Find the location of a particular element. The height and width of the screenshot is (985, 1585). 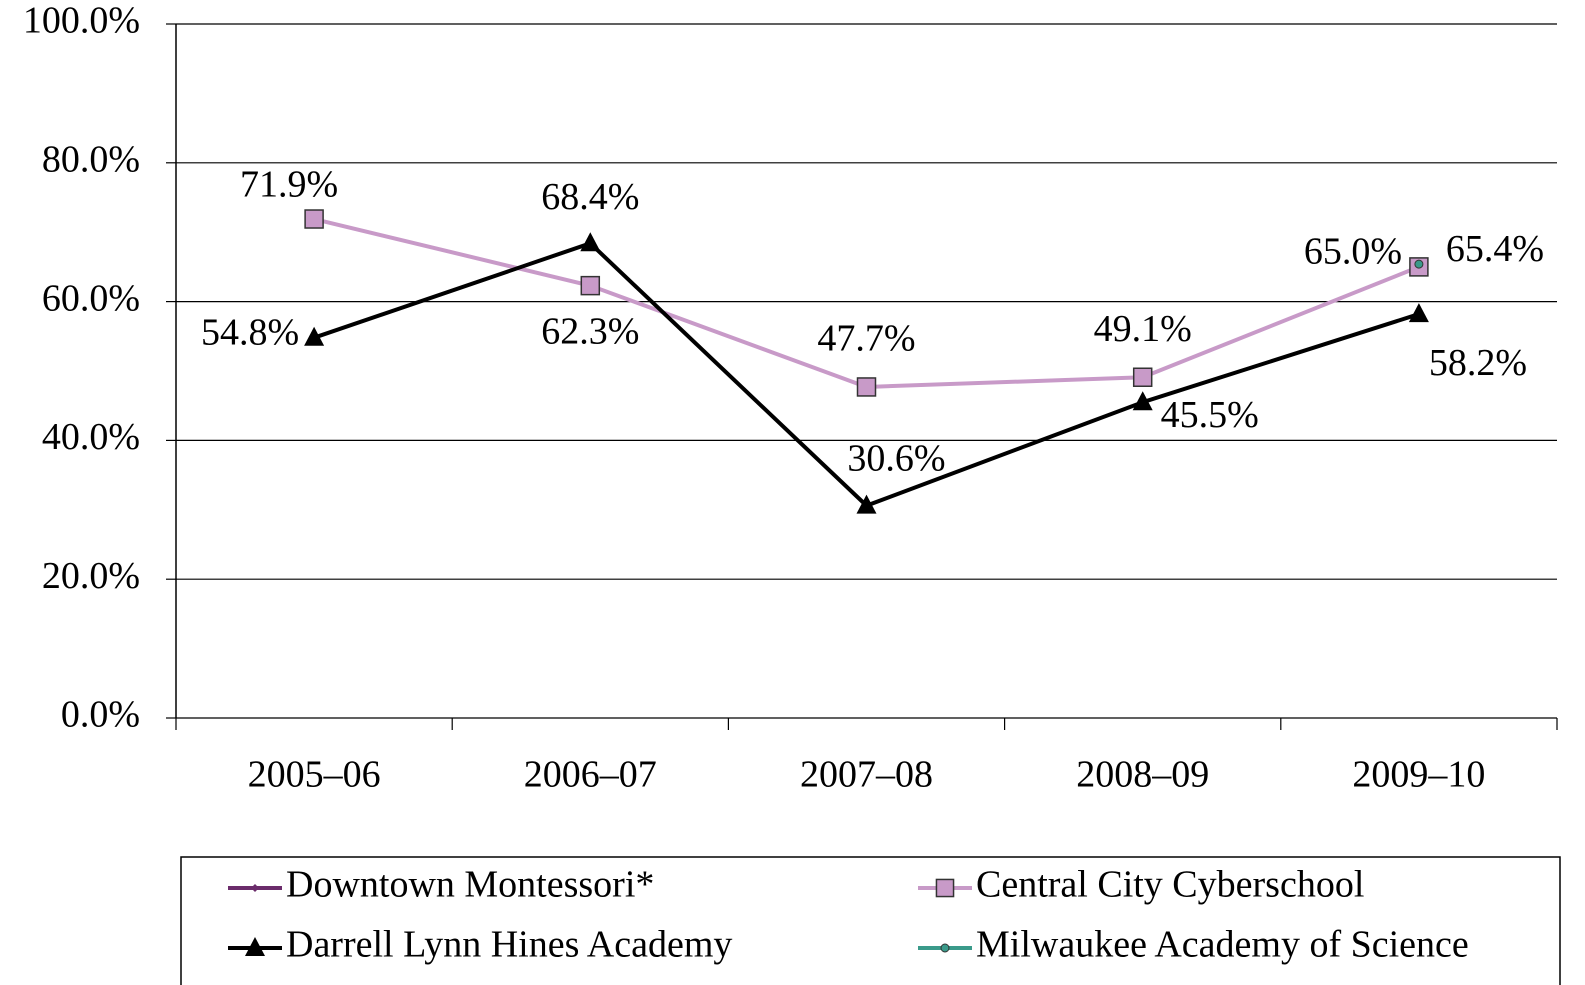

data-label: 58.2% is located at coordinates (1478, 363).